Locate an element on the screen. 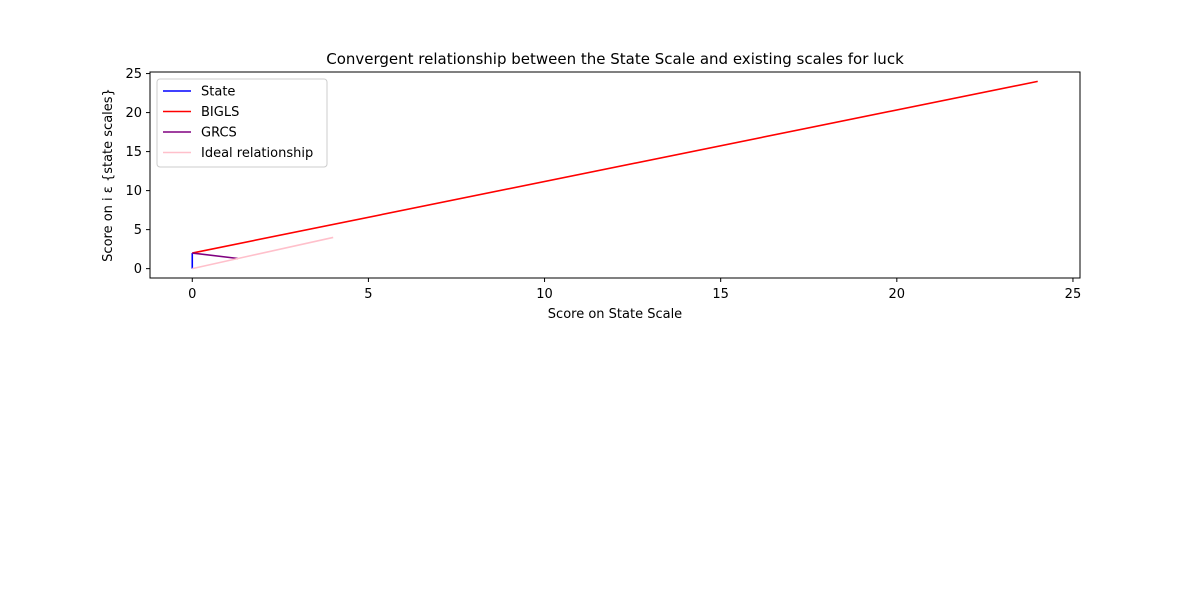 The height and width of the screenshot is (600, 1200). x-axis-ticks: 0 5 10 15 20 25 is located at coordinates (634, 290).